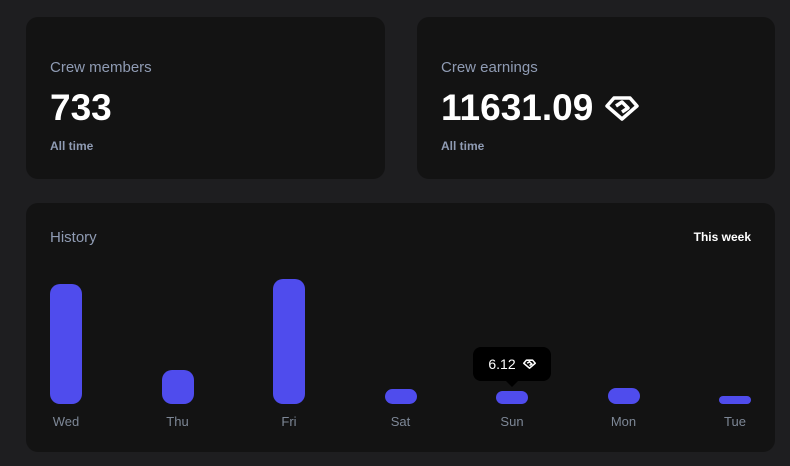 This screenshot has height=466, width=790. I want to click on x-tick-label: Thu, so click(177, 421).